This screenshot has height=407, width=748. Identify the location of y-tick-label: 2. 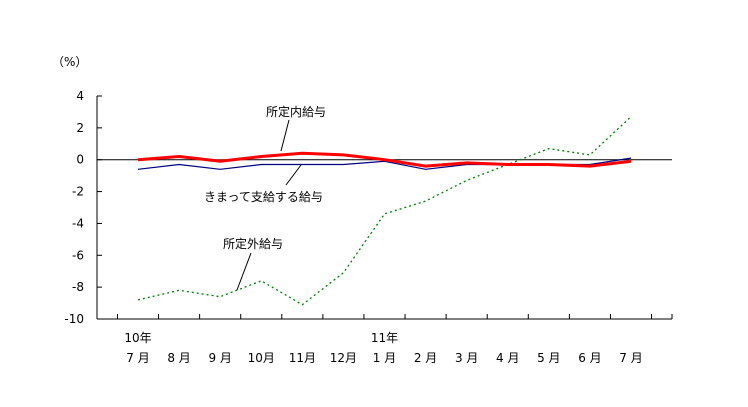
(80, 128).